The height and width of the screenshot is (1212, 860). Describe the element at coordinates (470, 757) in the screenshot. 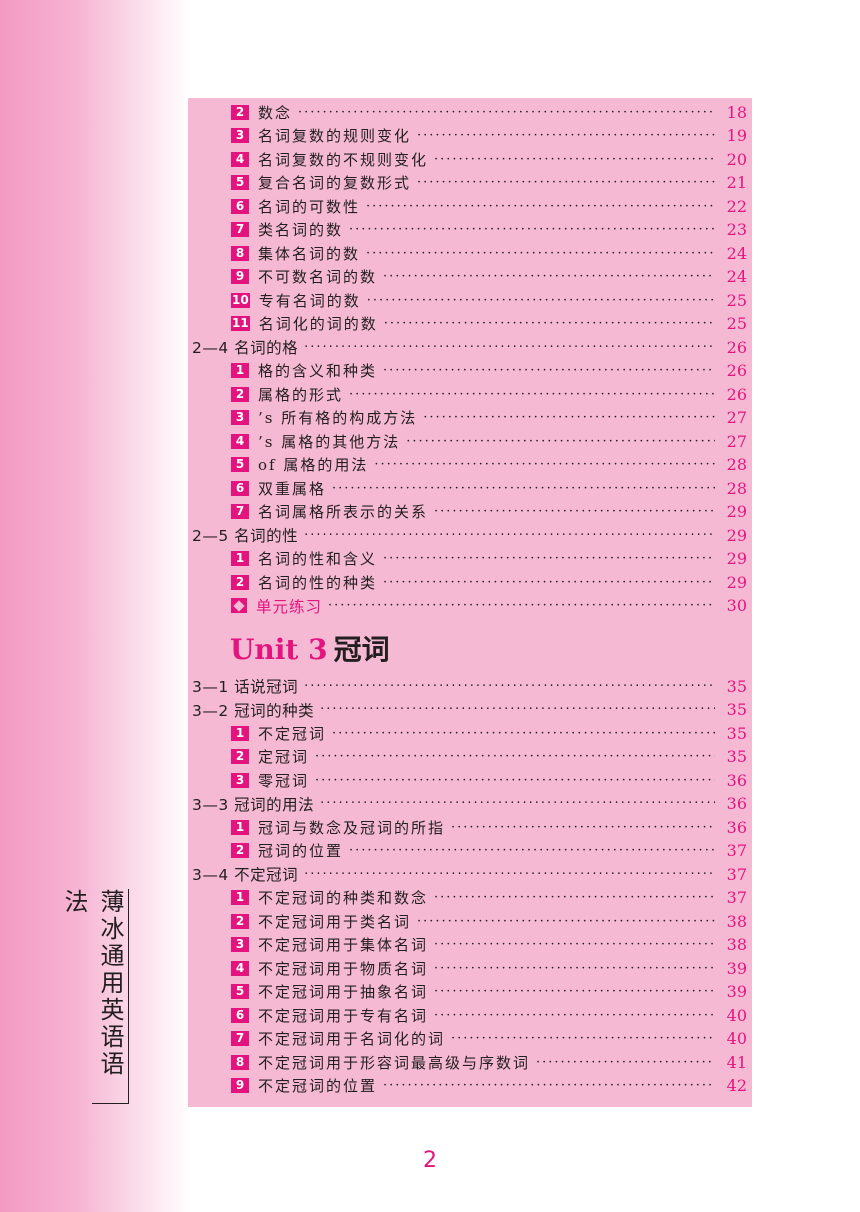

I see `toc-entry: 2 定冠词 35` at that location.